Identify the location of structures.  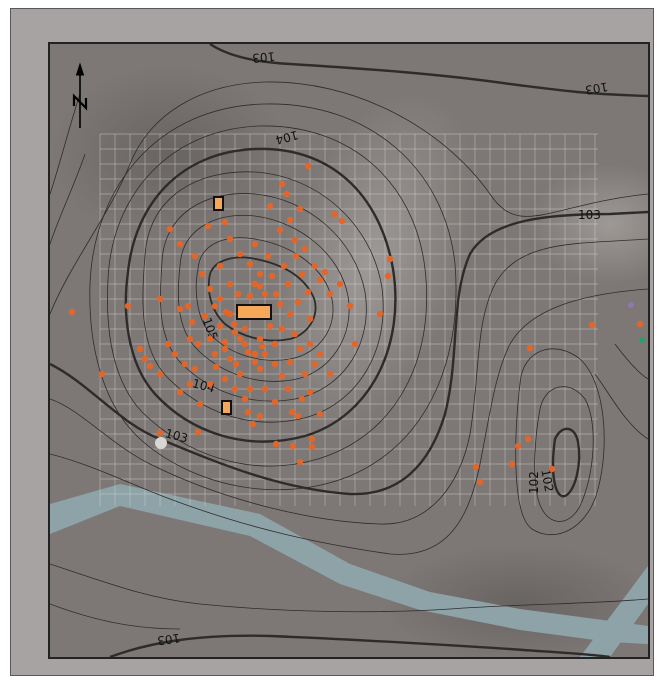
(242, 305).